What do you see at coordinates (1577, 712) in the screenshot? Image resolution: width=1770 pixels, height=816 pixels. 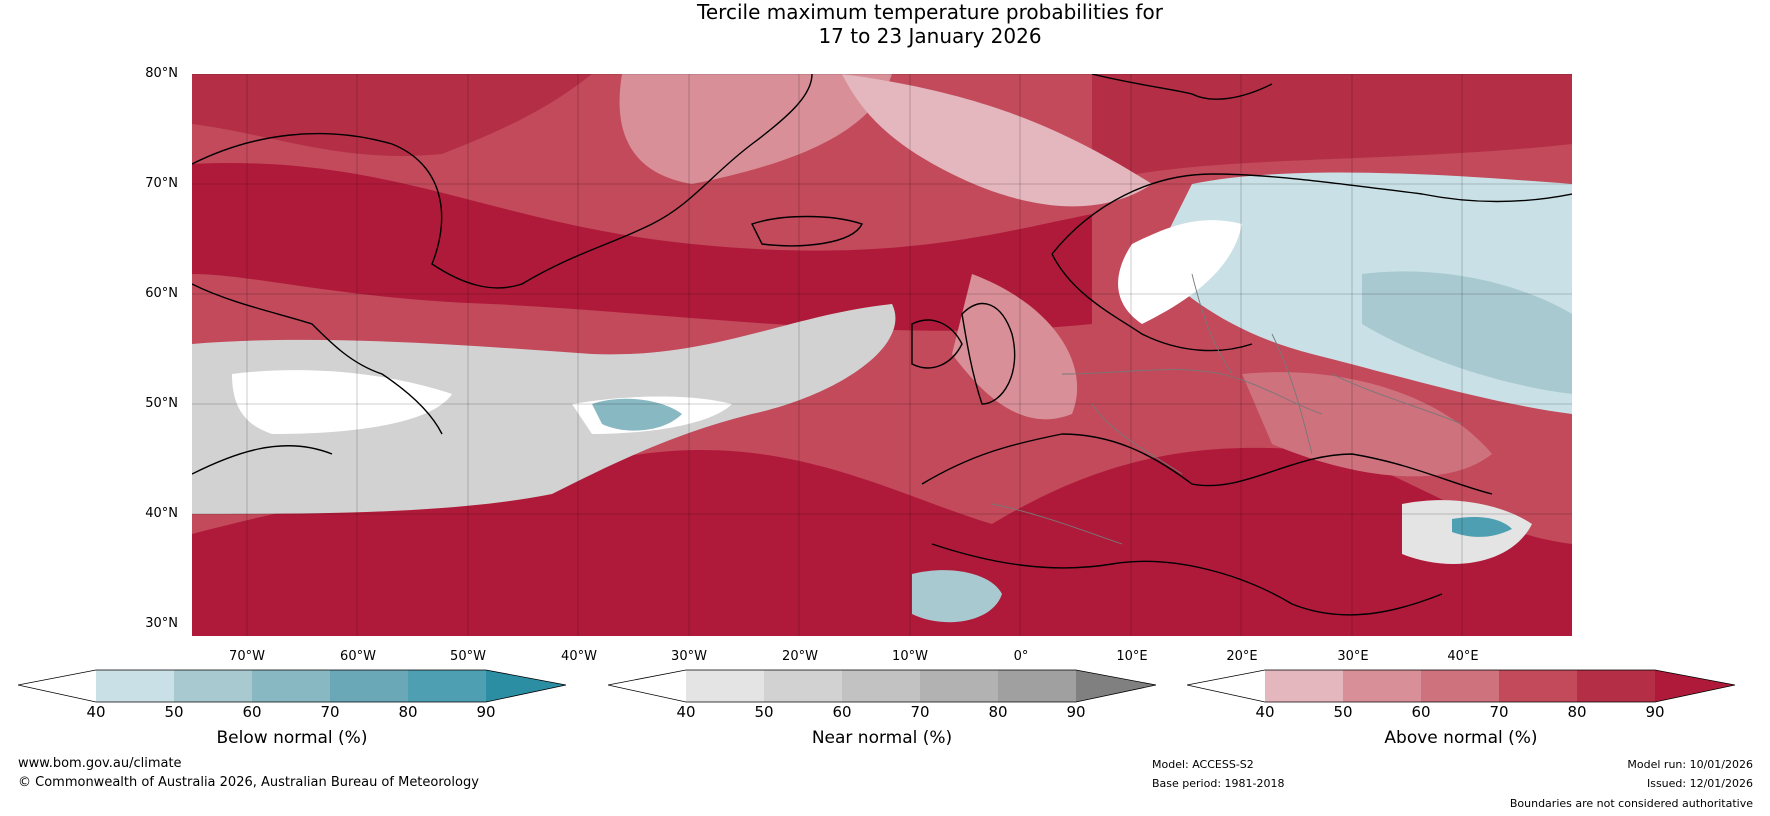 I see `above-tick-80: 80` at bounding box center [1577, 712].